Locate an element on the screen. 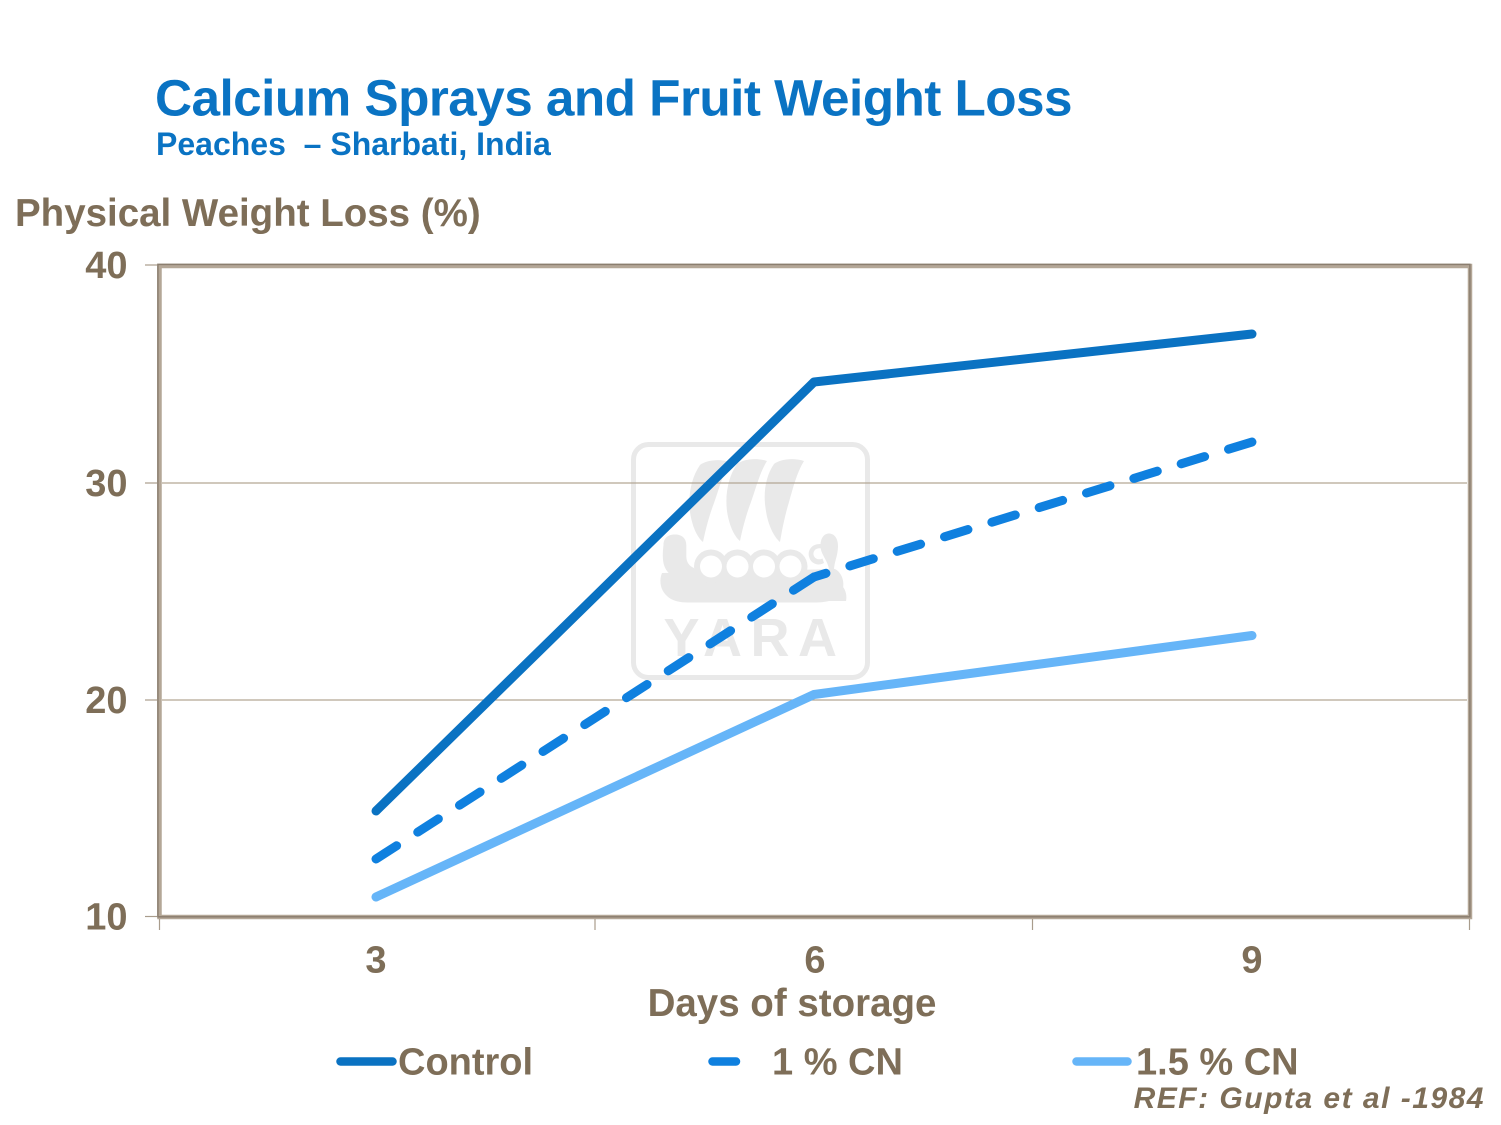 This screenshot has width=1501, height=1125. svg-text: Peaches – Sharbati, India is located at coordinates (353, 144).